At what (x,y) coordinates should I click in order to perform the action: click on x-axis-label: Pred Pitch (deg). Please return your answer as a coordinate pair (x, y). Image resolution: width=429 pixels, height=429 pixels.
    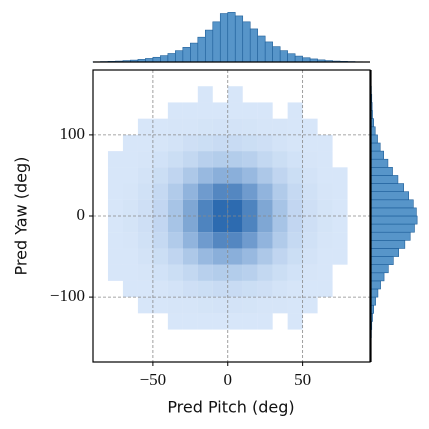
    Looking at the image, I should click on (230, 407).